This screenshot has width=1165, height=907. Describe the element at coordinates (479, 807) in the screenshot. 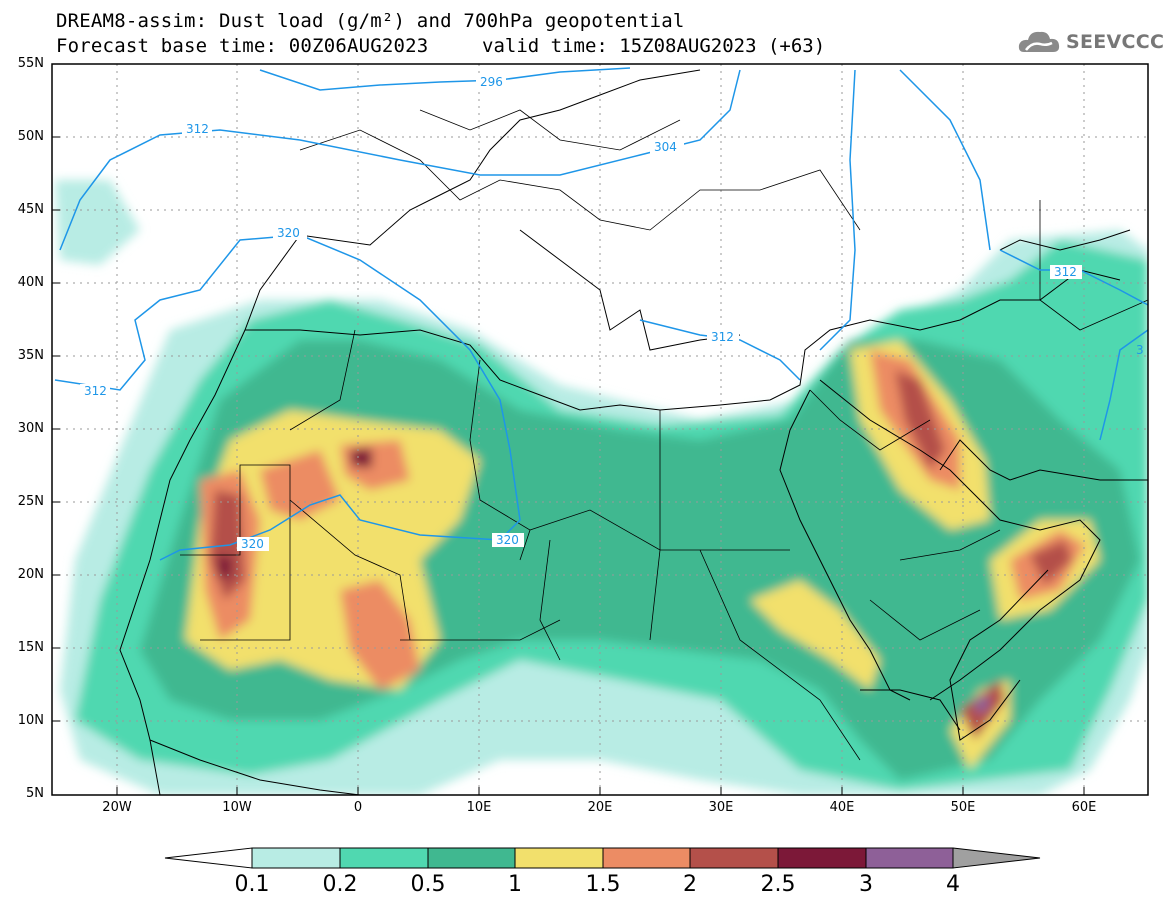

I see `lon-label: 10E` at that location.